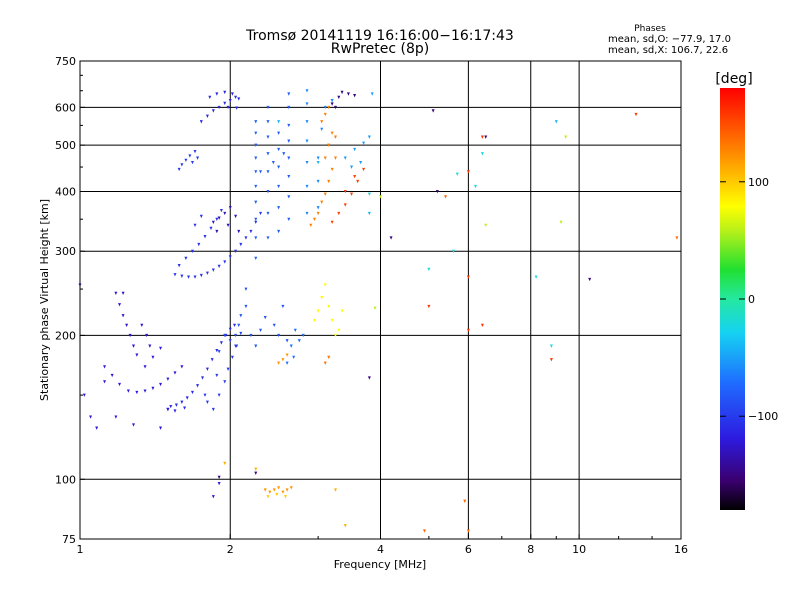 The width and height of the screenshot is (800, 600). Describe the element at coordinates (579, 549) in the screenshot. I see `x-tick-label: 10` at that location.